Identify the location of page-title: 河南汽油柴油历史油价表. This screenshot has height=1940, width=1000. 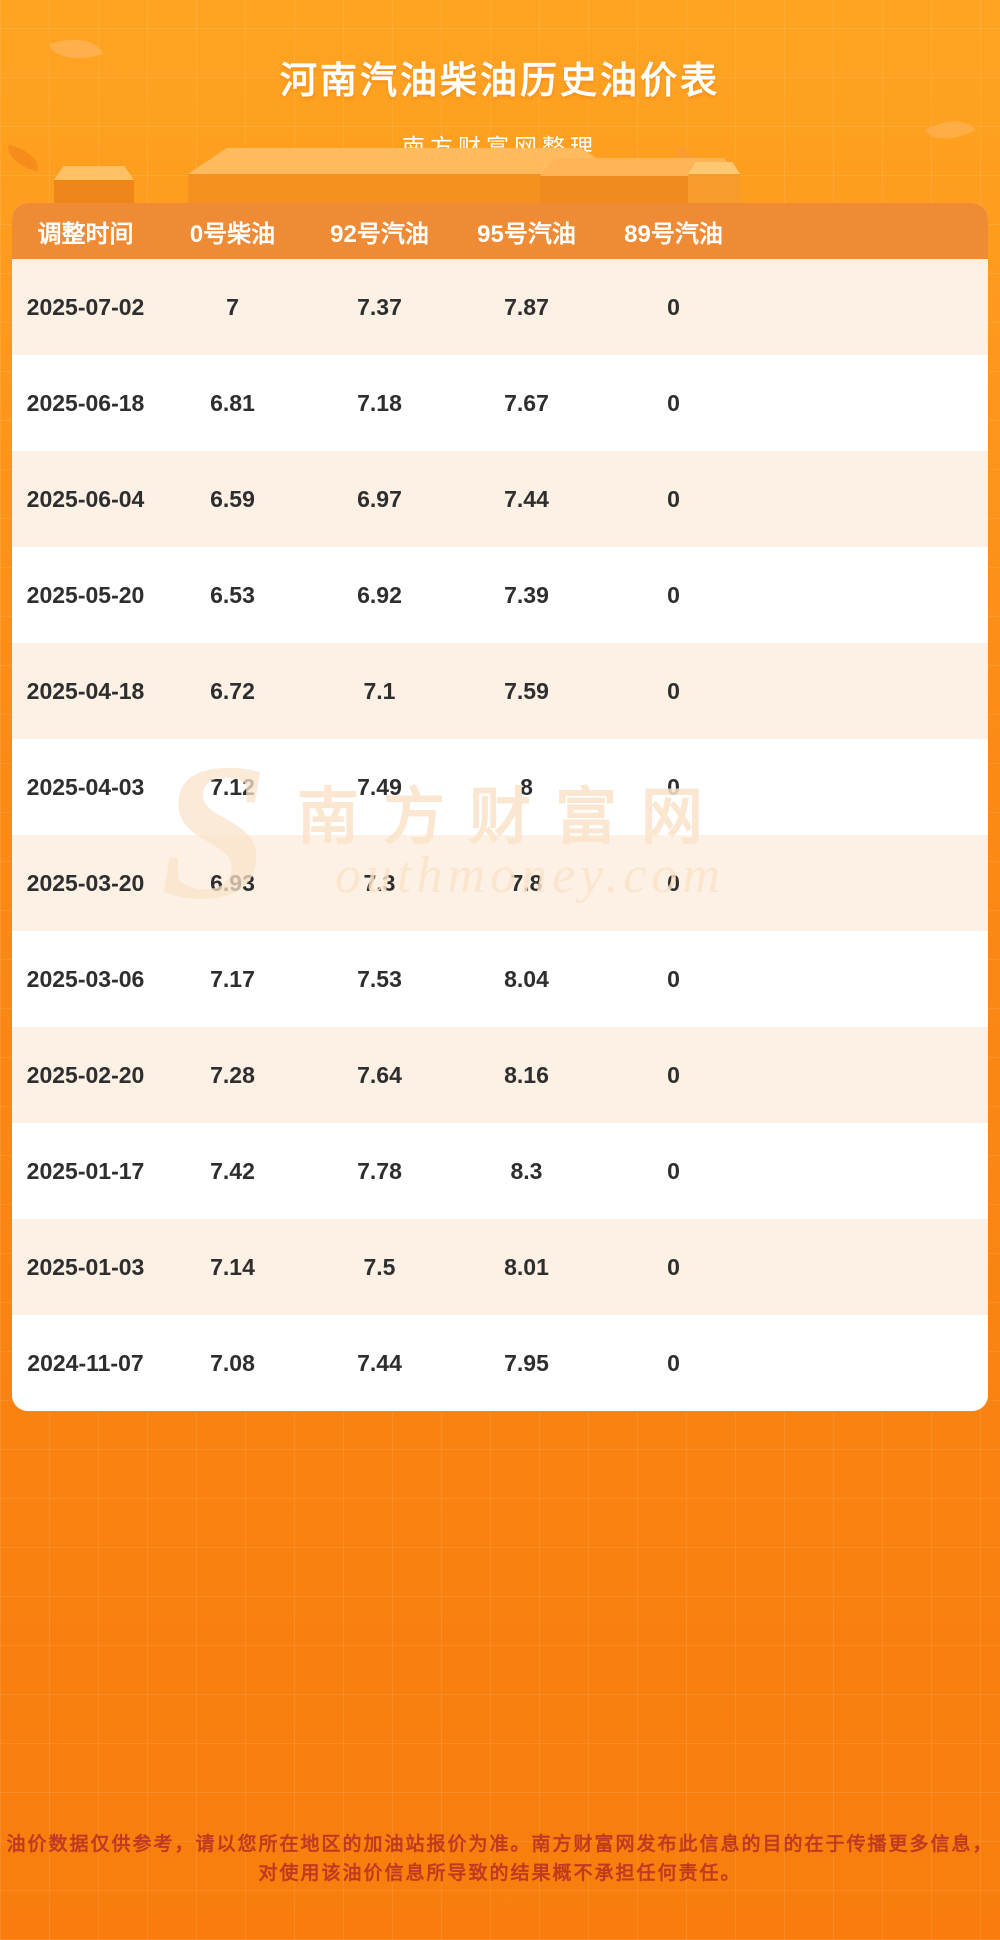
(500, 80).